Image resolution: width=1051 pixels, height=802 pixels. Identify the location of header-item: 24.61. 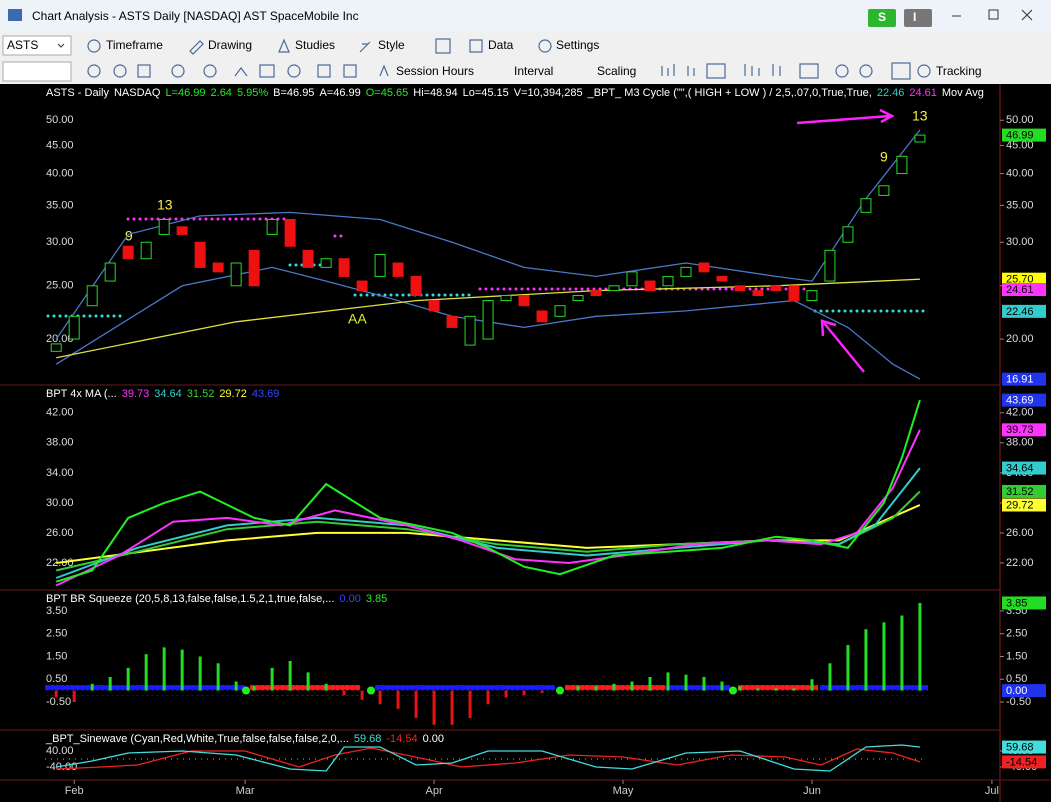
(923, 93).